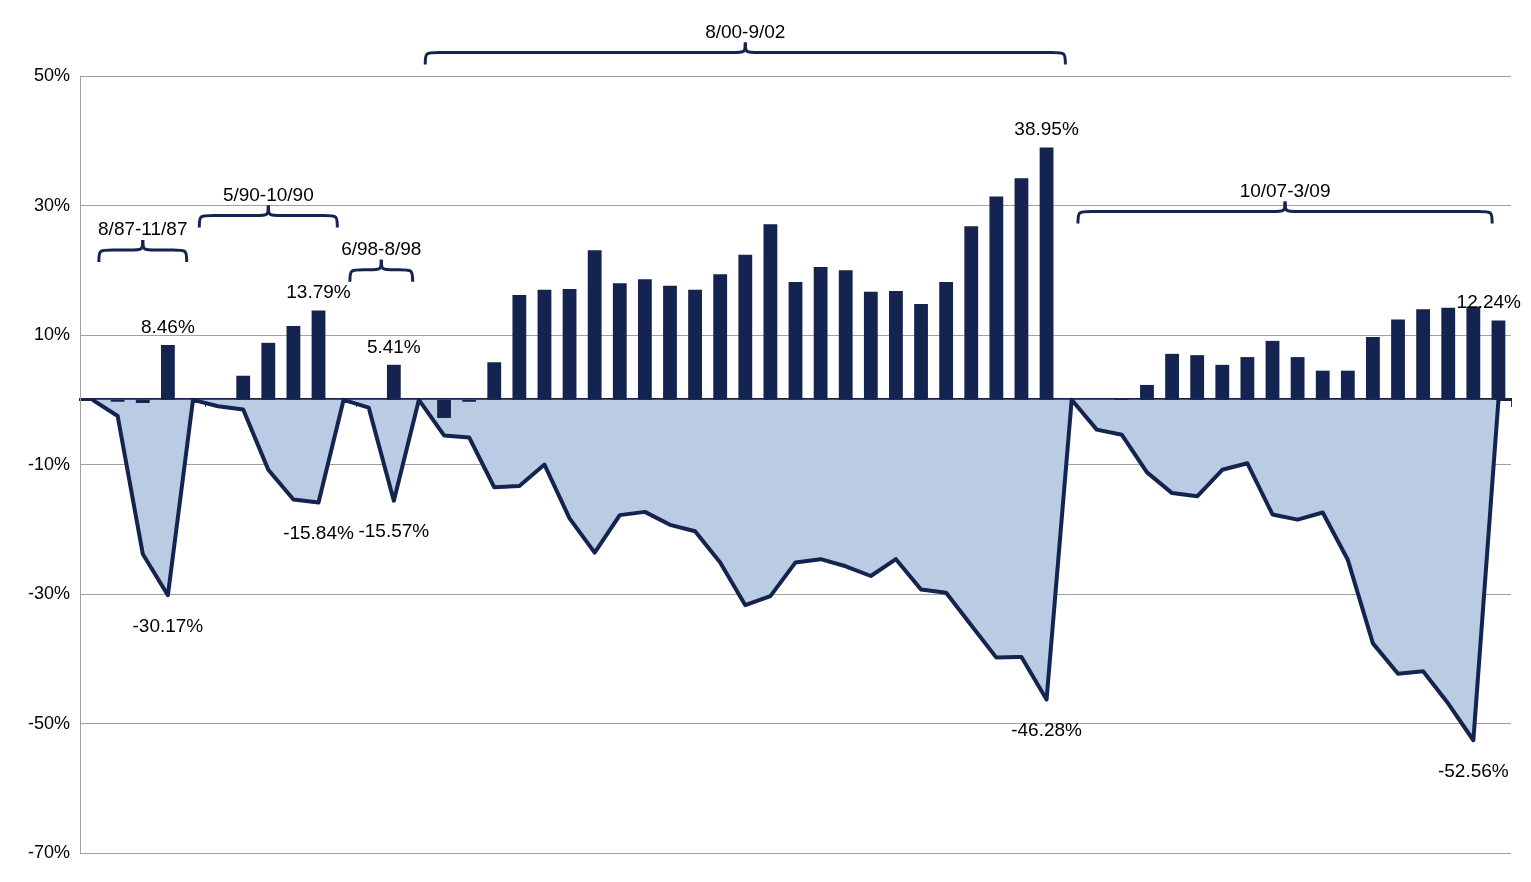 The height and width of the screenshot is (882, 1531). Describe the element at coordinates (318, 292) in the screenshot. I see `data-label: 13.79%` at that location.